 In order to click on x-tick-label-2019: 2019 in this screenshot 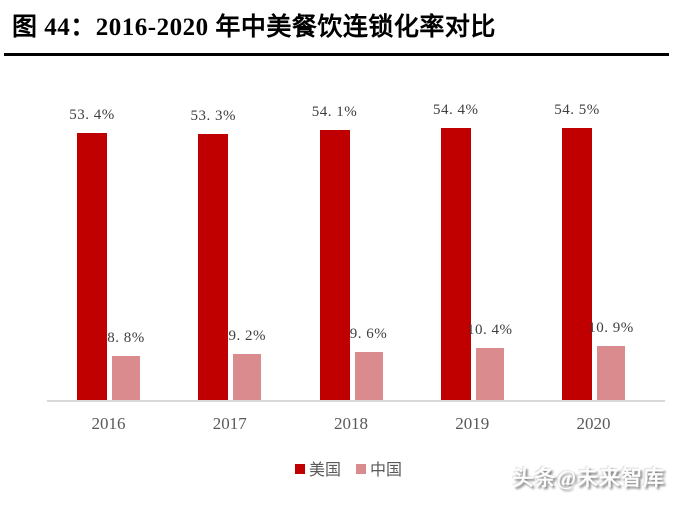, I will do `click(472, 423)`.